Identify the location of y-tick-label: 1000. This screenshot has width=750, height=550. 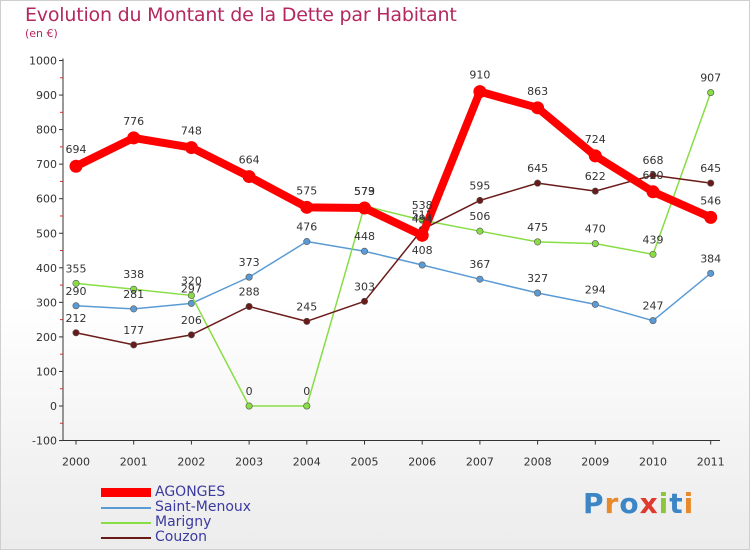
(43, 61).